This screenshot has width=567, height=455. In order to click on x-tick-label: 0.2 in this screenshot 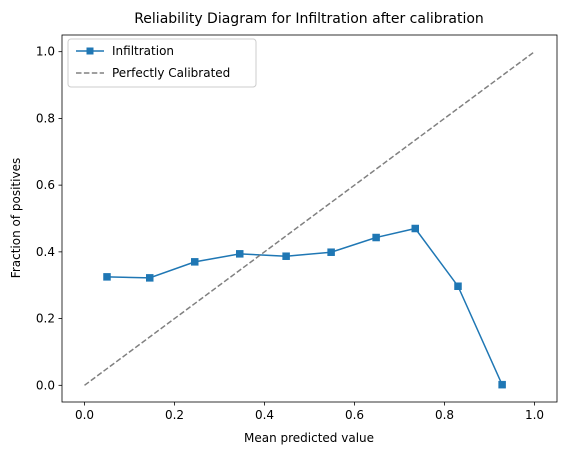, I will do `click(174, 415)`.